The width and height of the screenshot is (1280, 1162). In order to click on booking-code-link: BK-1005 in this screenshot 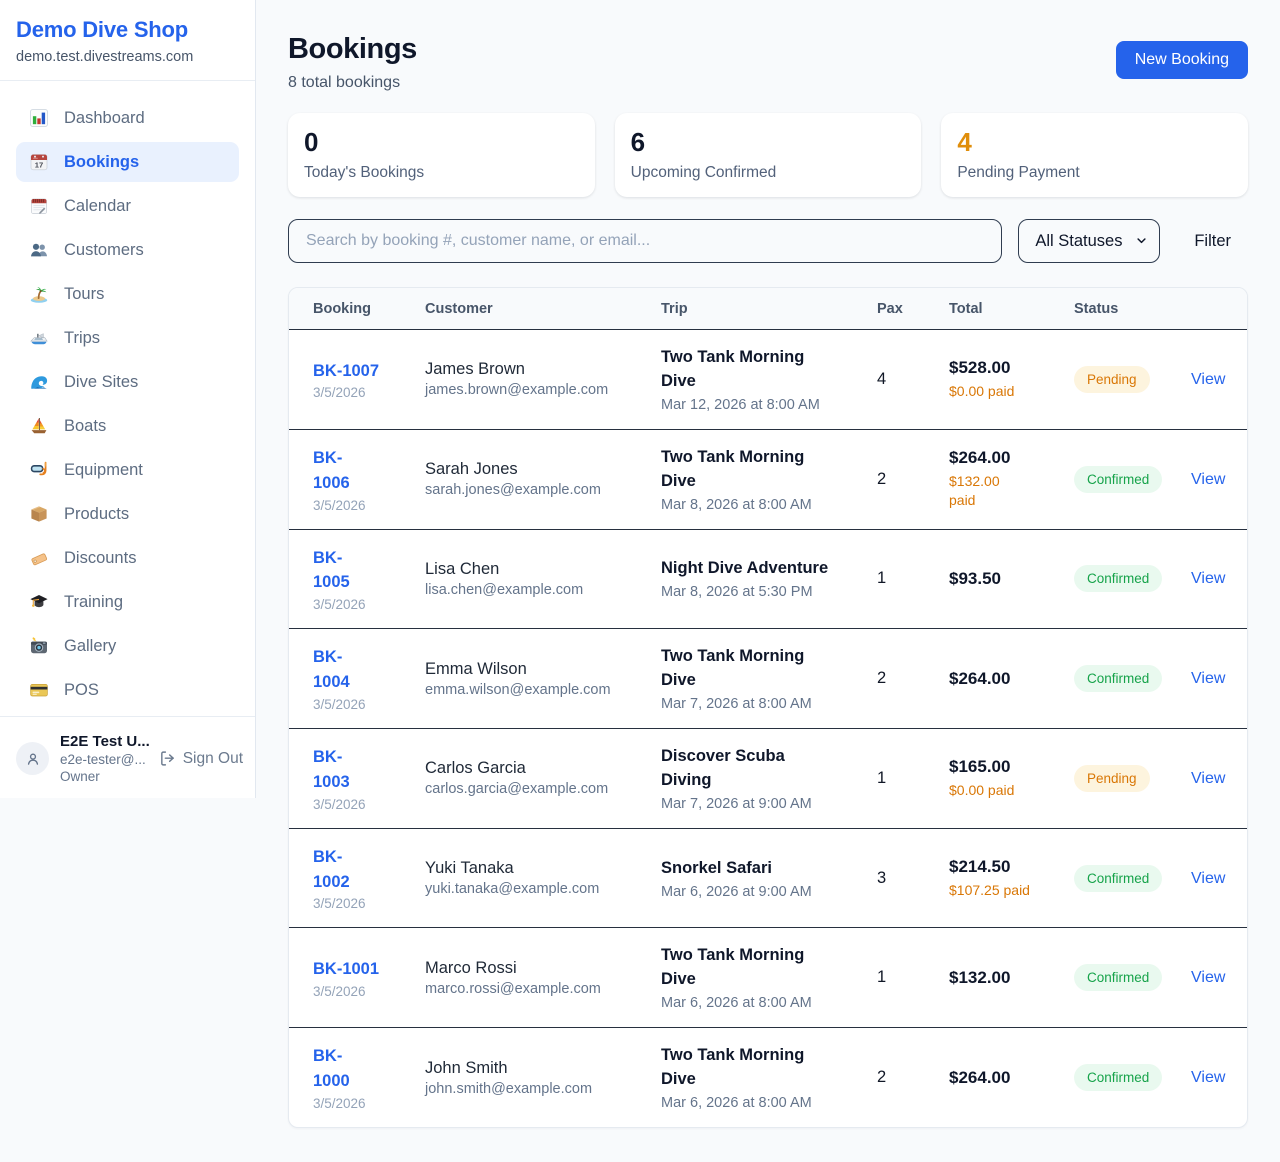, I will do `click(331, 570)`.